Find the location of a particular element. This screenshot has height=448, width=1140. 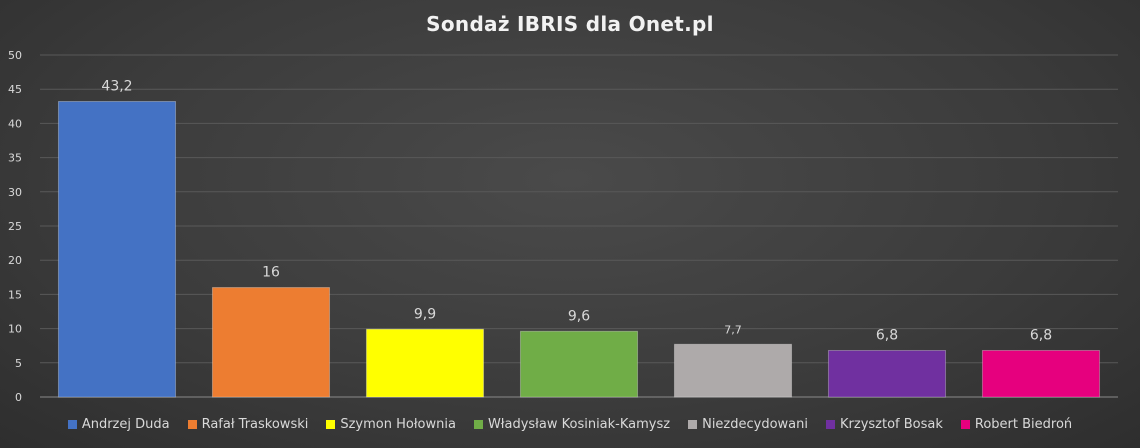

data-label: 7,7 is located at coordinates (733, 329).